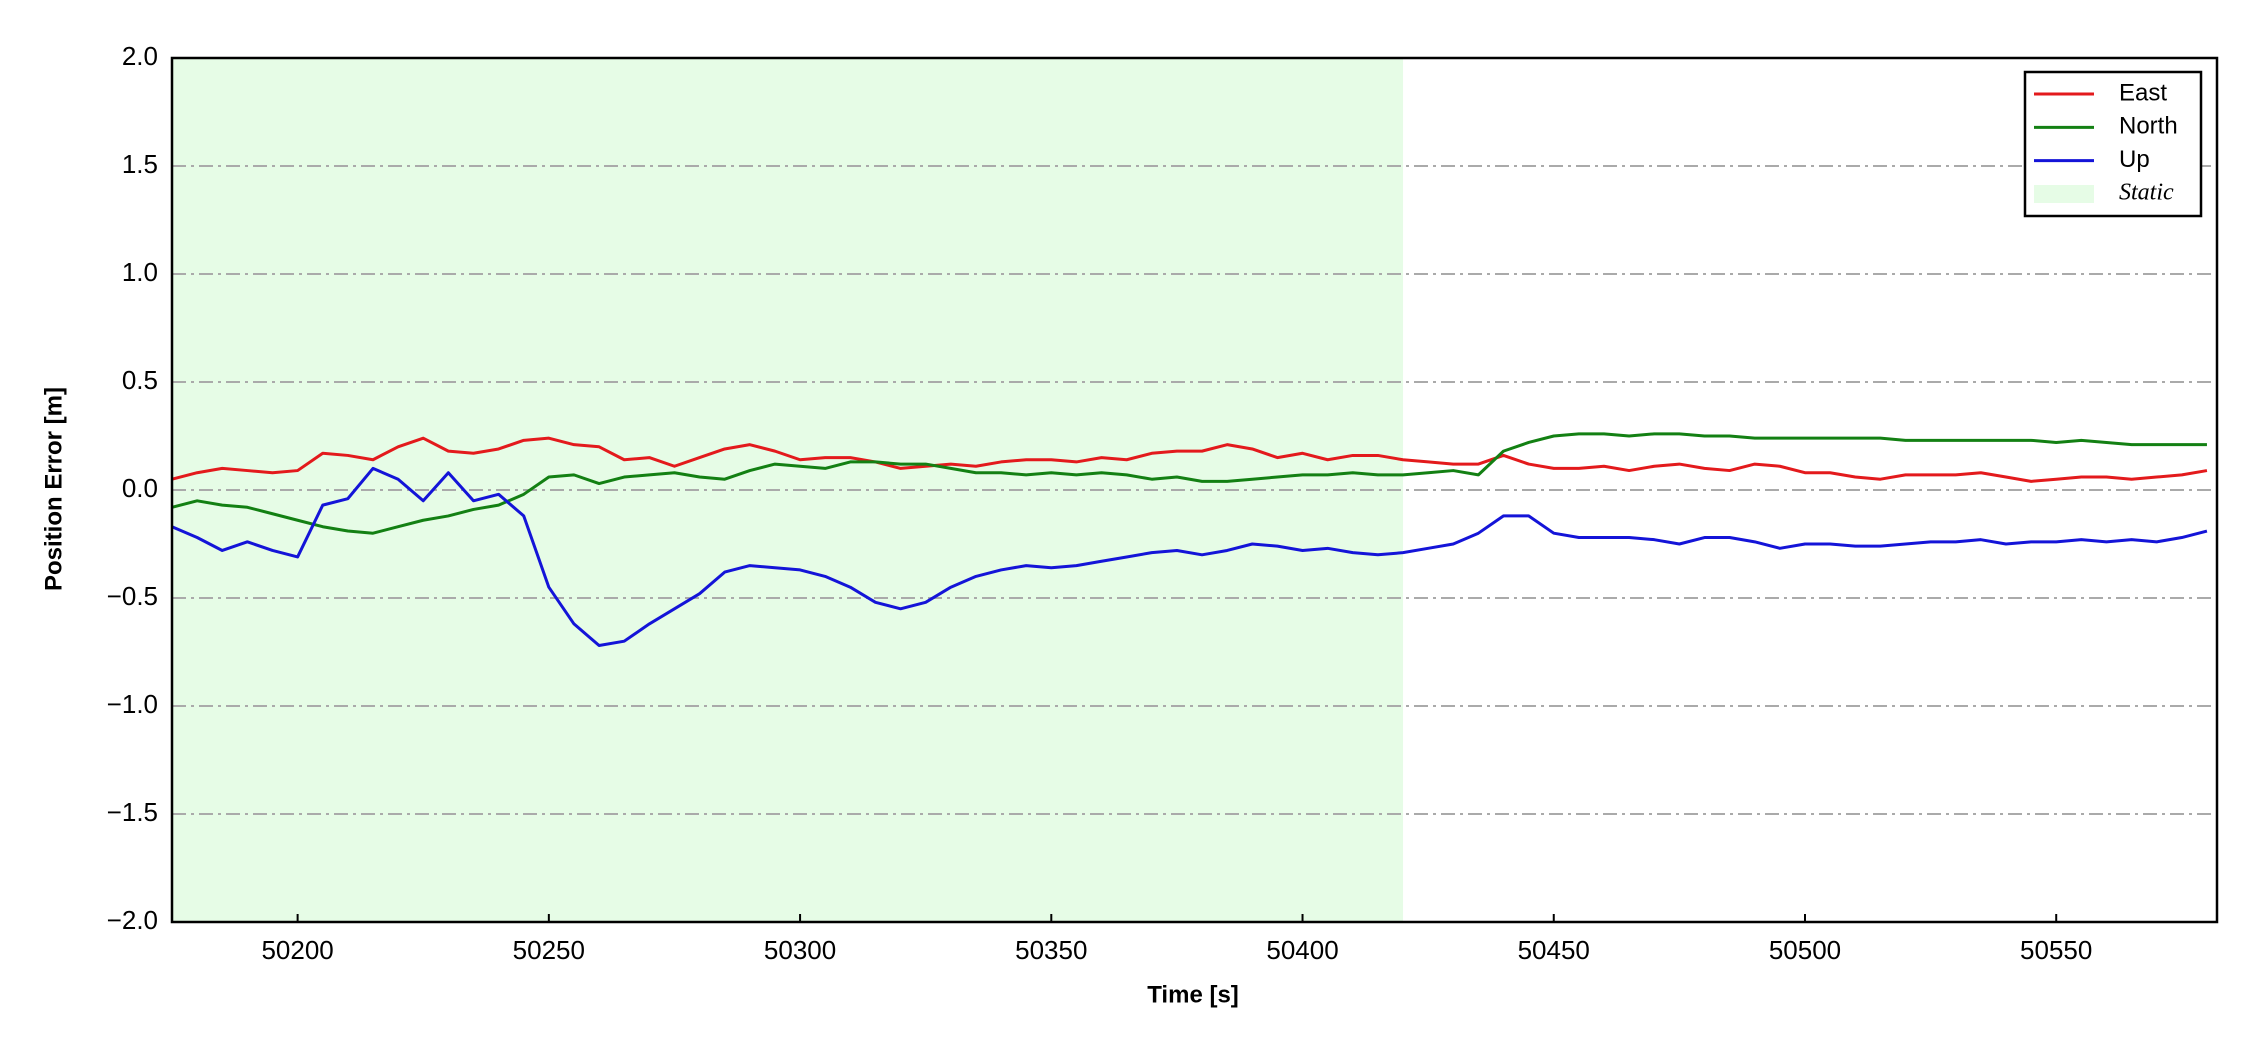 Image resolution: width=2250 pixels, height=1050 pixels. What do you see at coordinates (132, 812) in the screenshot?
I see `y-tick-label: −1.5` at bounding box center [132, 812].